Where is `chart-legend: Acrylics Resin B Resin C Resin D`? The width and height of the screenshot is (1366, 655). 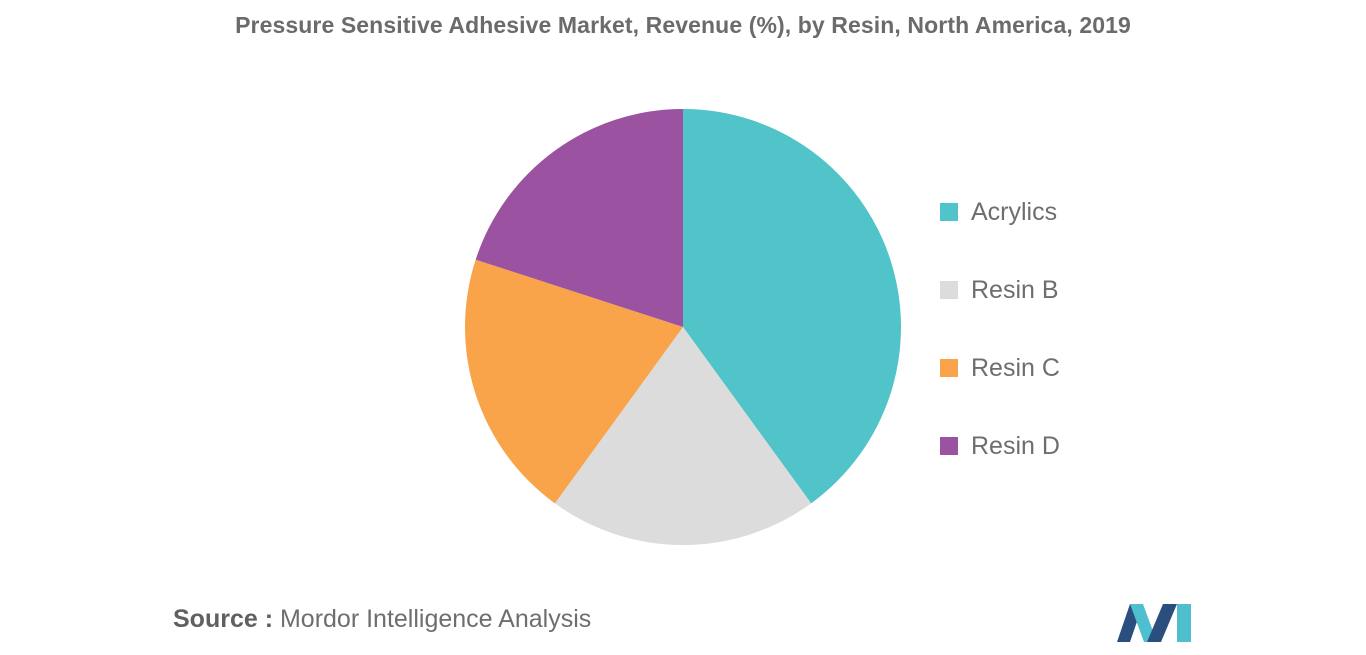
chart-legend: Acrylics Resin B Resin C Resin D is located at coordinates (1000, 346).